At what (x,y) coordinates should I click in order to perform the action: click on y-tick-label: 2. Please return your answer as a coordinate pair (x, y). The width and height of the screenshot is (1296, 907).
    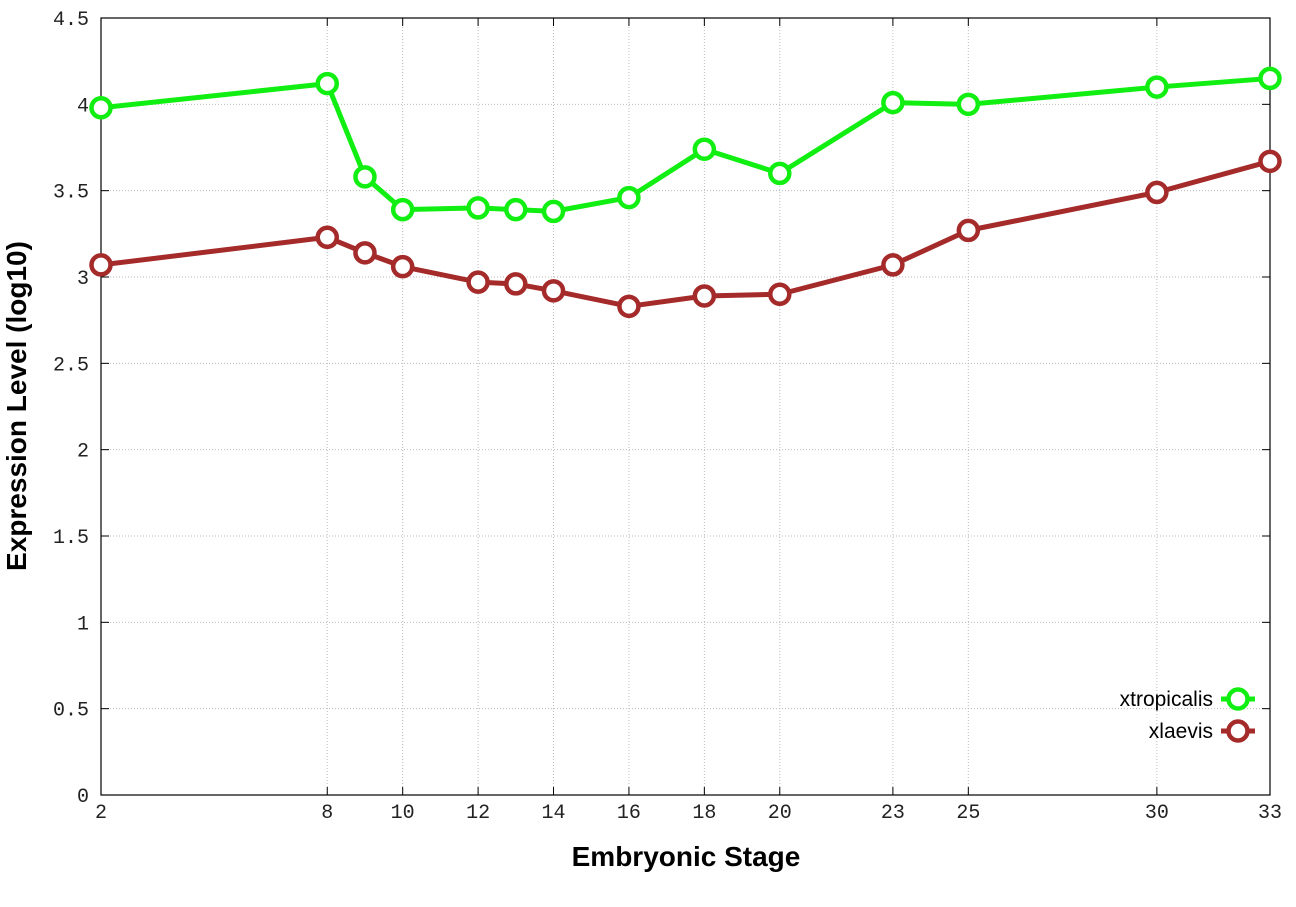
    Looking at the image, I should click on (83, 452).